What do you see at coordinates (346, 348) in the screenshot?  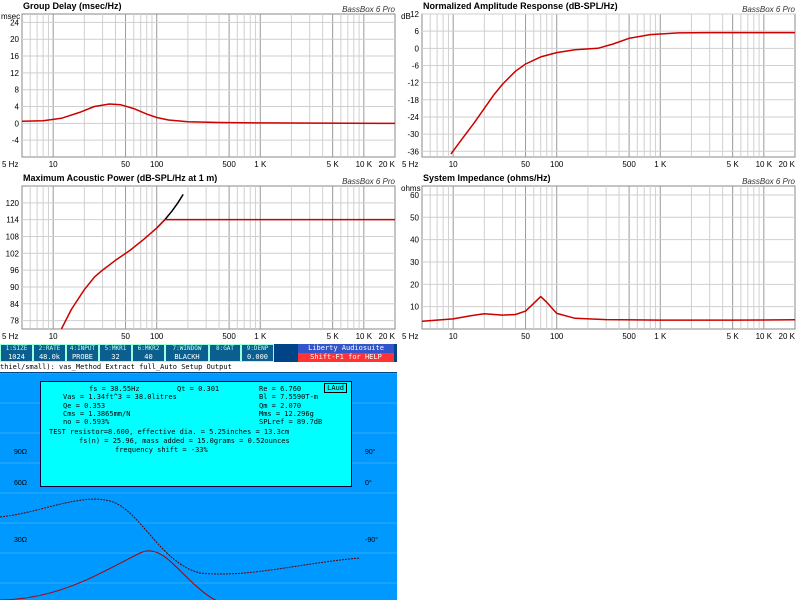 I see `liberty-brand-label: Liberty Audiosuite` at bounding box center [346, 348].